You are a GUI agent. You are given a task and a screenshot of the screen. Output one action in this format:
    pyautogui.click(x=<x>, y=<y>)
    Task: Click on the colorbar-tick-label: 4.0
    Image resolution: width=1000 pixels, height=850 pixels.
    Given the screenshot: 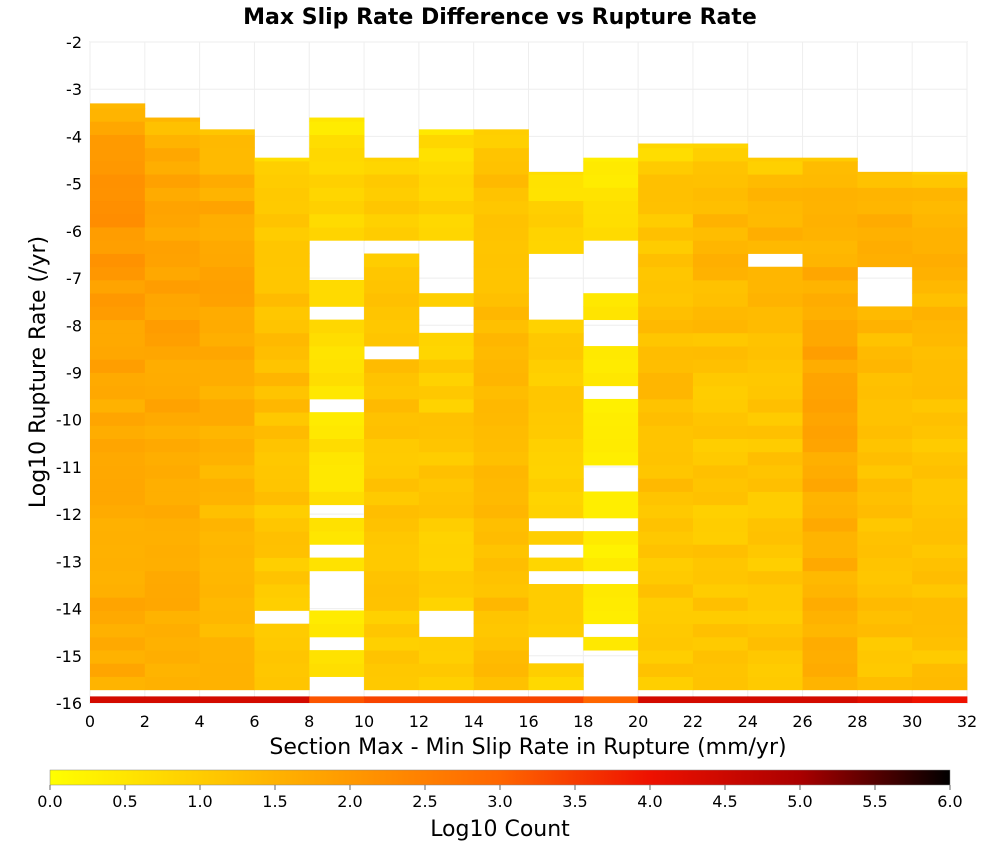 What is the action you would take?
    pyautogui.click(x=649, y=801)
    